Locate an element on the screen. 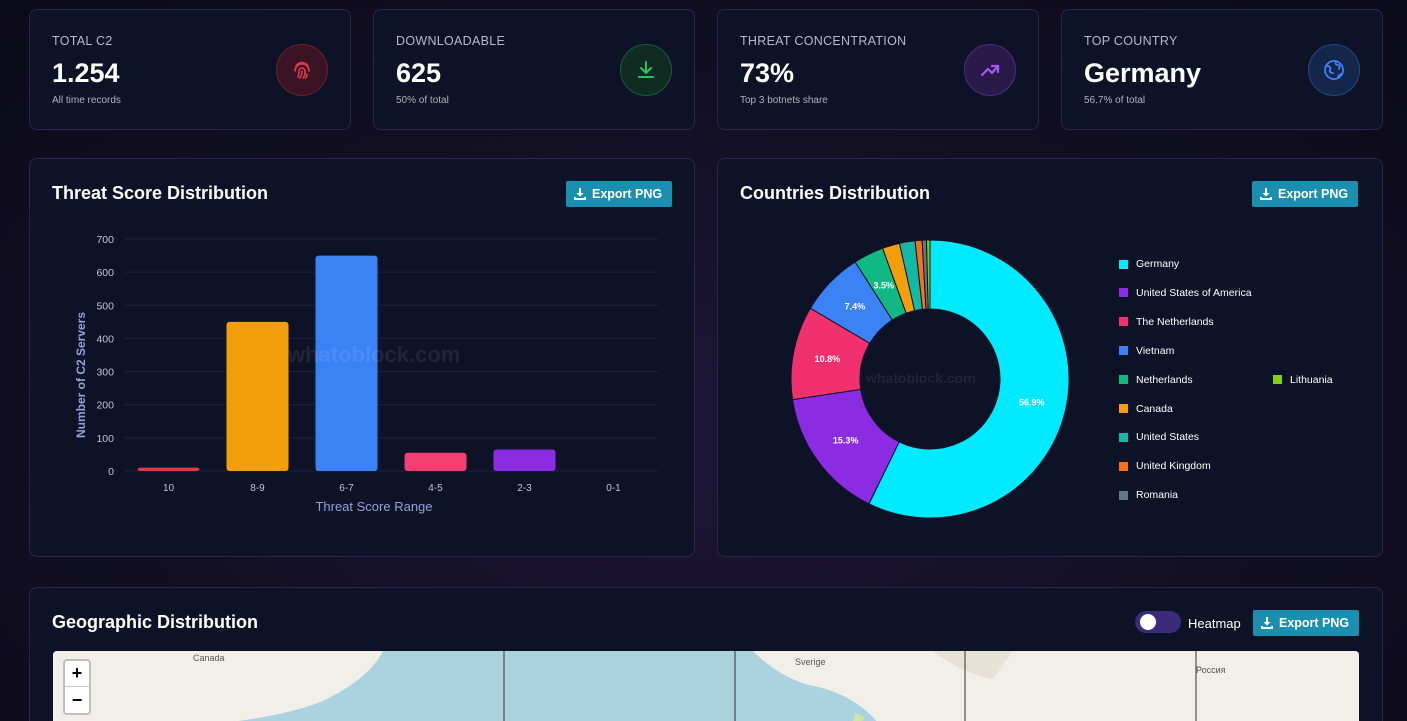  x-tick-label: 4-5 is located at coordinates (435, 488).